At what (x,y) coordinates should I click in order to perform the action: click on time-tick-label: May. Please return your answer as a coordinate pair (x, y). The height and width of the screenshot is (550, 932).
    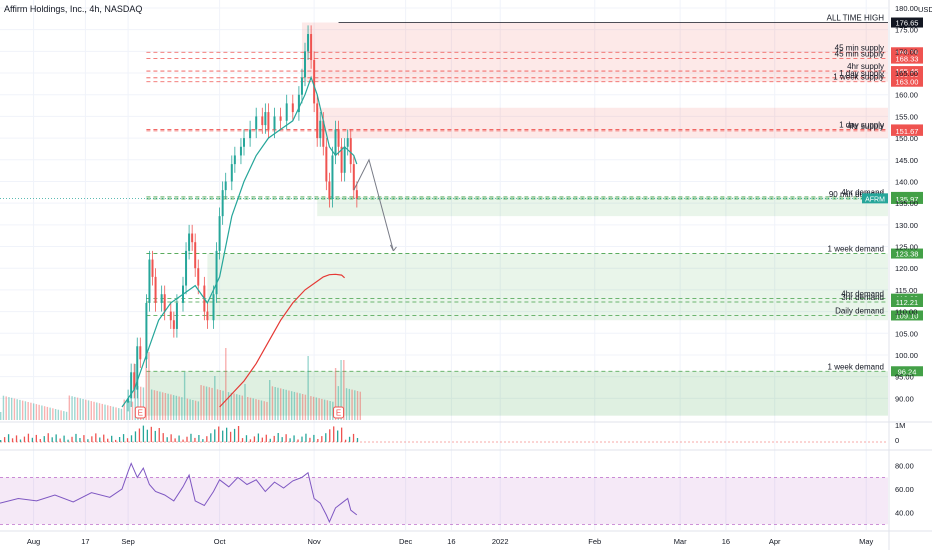
    Looking at the image, I should click on (866, 541).